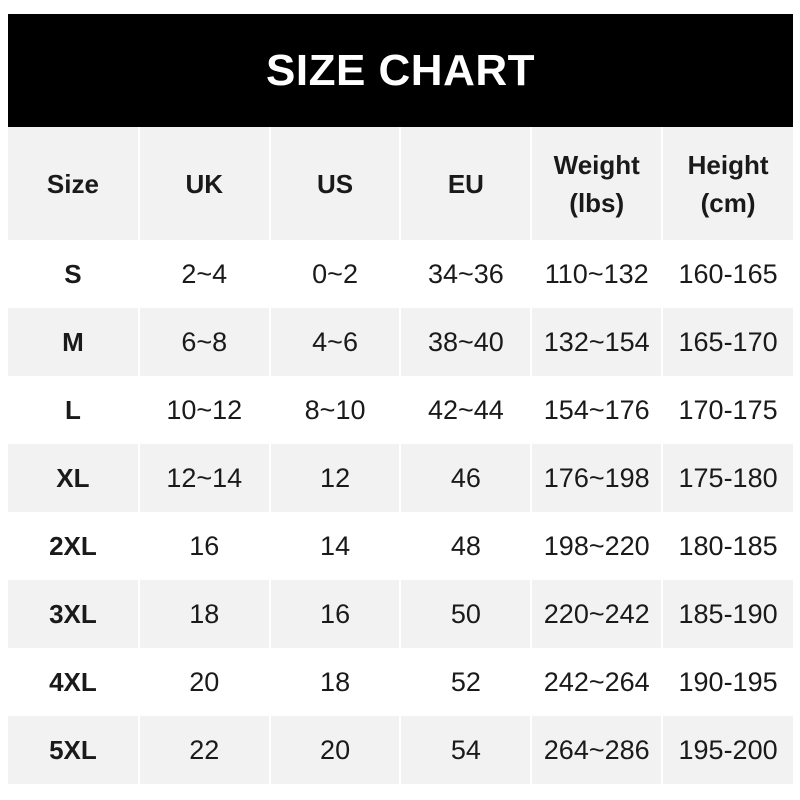 The width and height of the screenshot is (800, 800). What do you see at coordinates (727, 750) in the screenshot?
I see `cell-height: 195-200` at bounding box center [727, 750].